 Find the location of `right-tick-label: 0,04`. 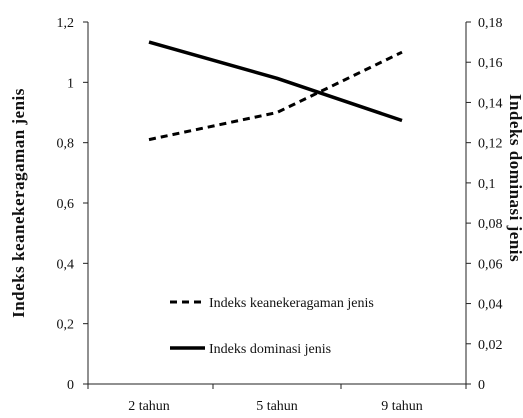

right-tick-label: 0,04 is located at coordinates (490, 305).